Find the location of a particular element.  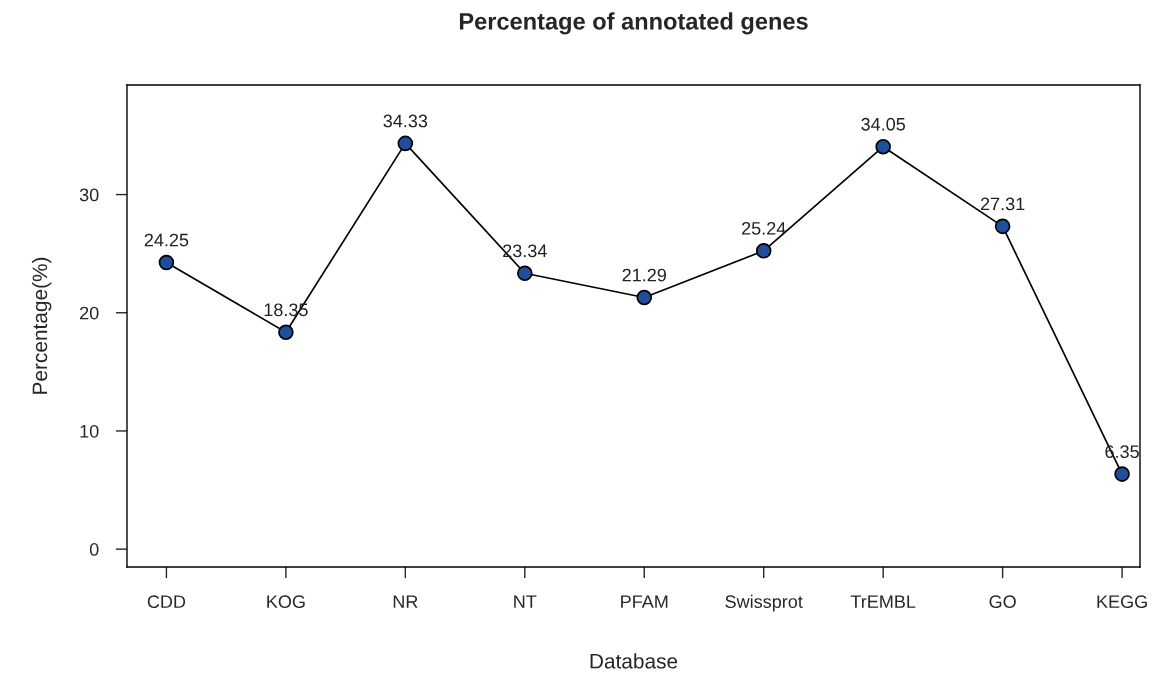

y-tick-label: 10 is located at coordinates (89, 431).